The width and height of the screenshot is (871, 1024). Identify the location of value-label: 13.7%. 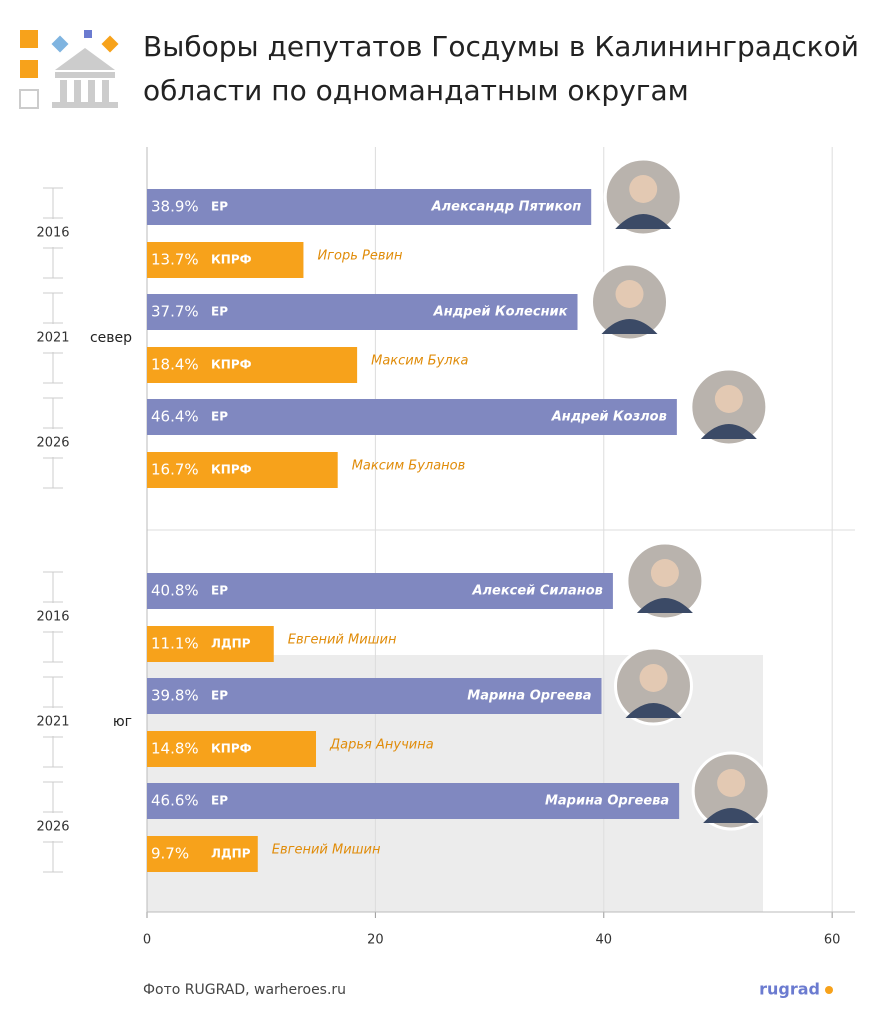
(175, 260).